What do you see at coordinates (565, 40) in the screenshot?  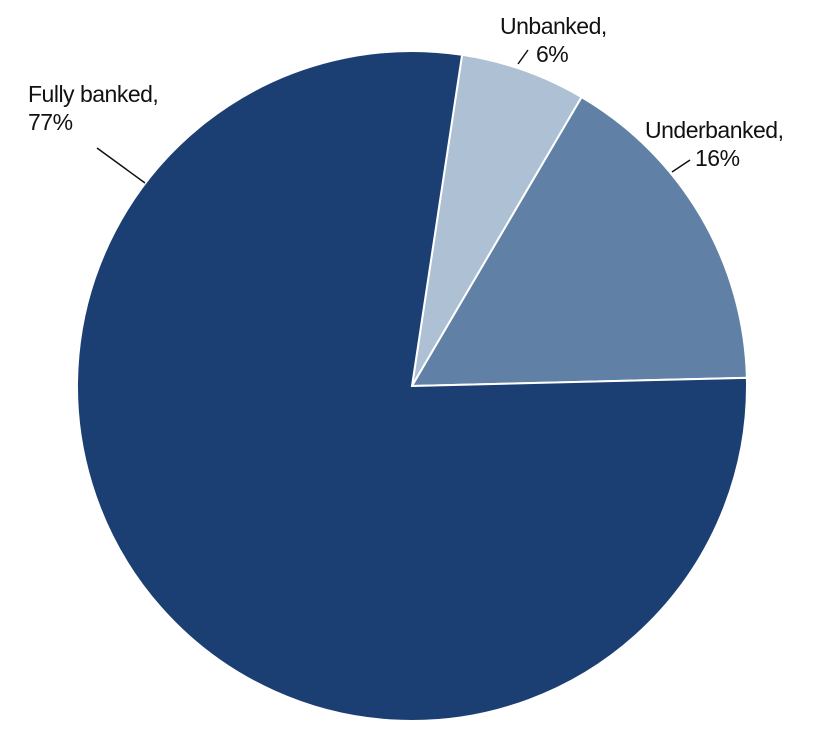 I see `slice-label: Unbanked, 6%` at bounding box center [565, 40].